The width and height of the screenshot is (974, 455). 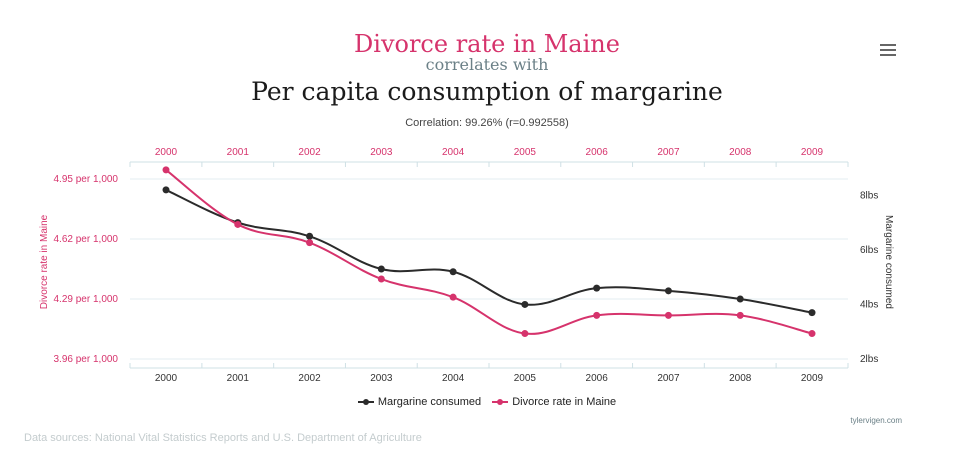 What do you see at coordinates (888, 262) in the screenshot?
I see `y-right-axis-title: Margarine consumed` at bounding box center [888, 262].